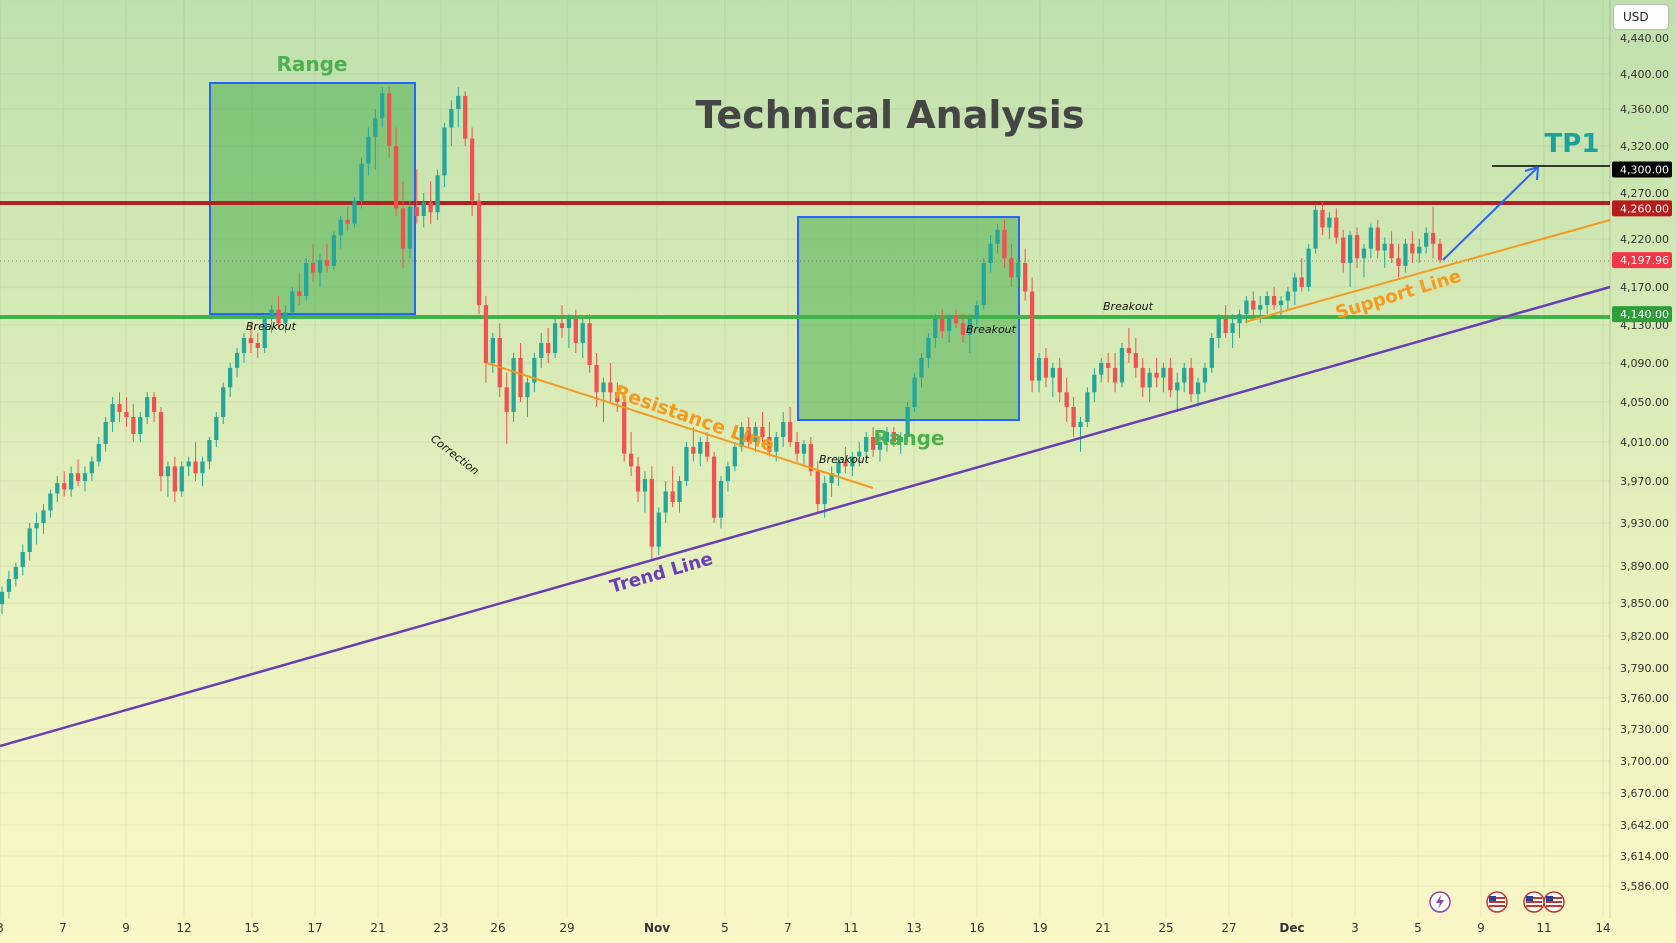  Describe the element at coordinates (1440, 902) in the screenshot. I see `lightning-icon` at that location.